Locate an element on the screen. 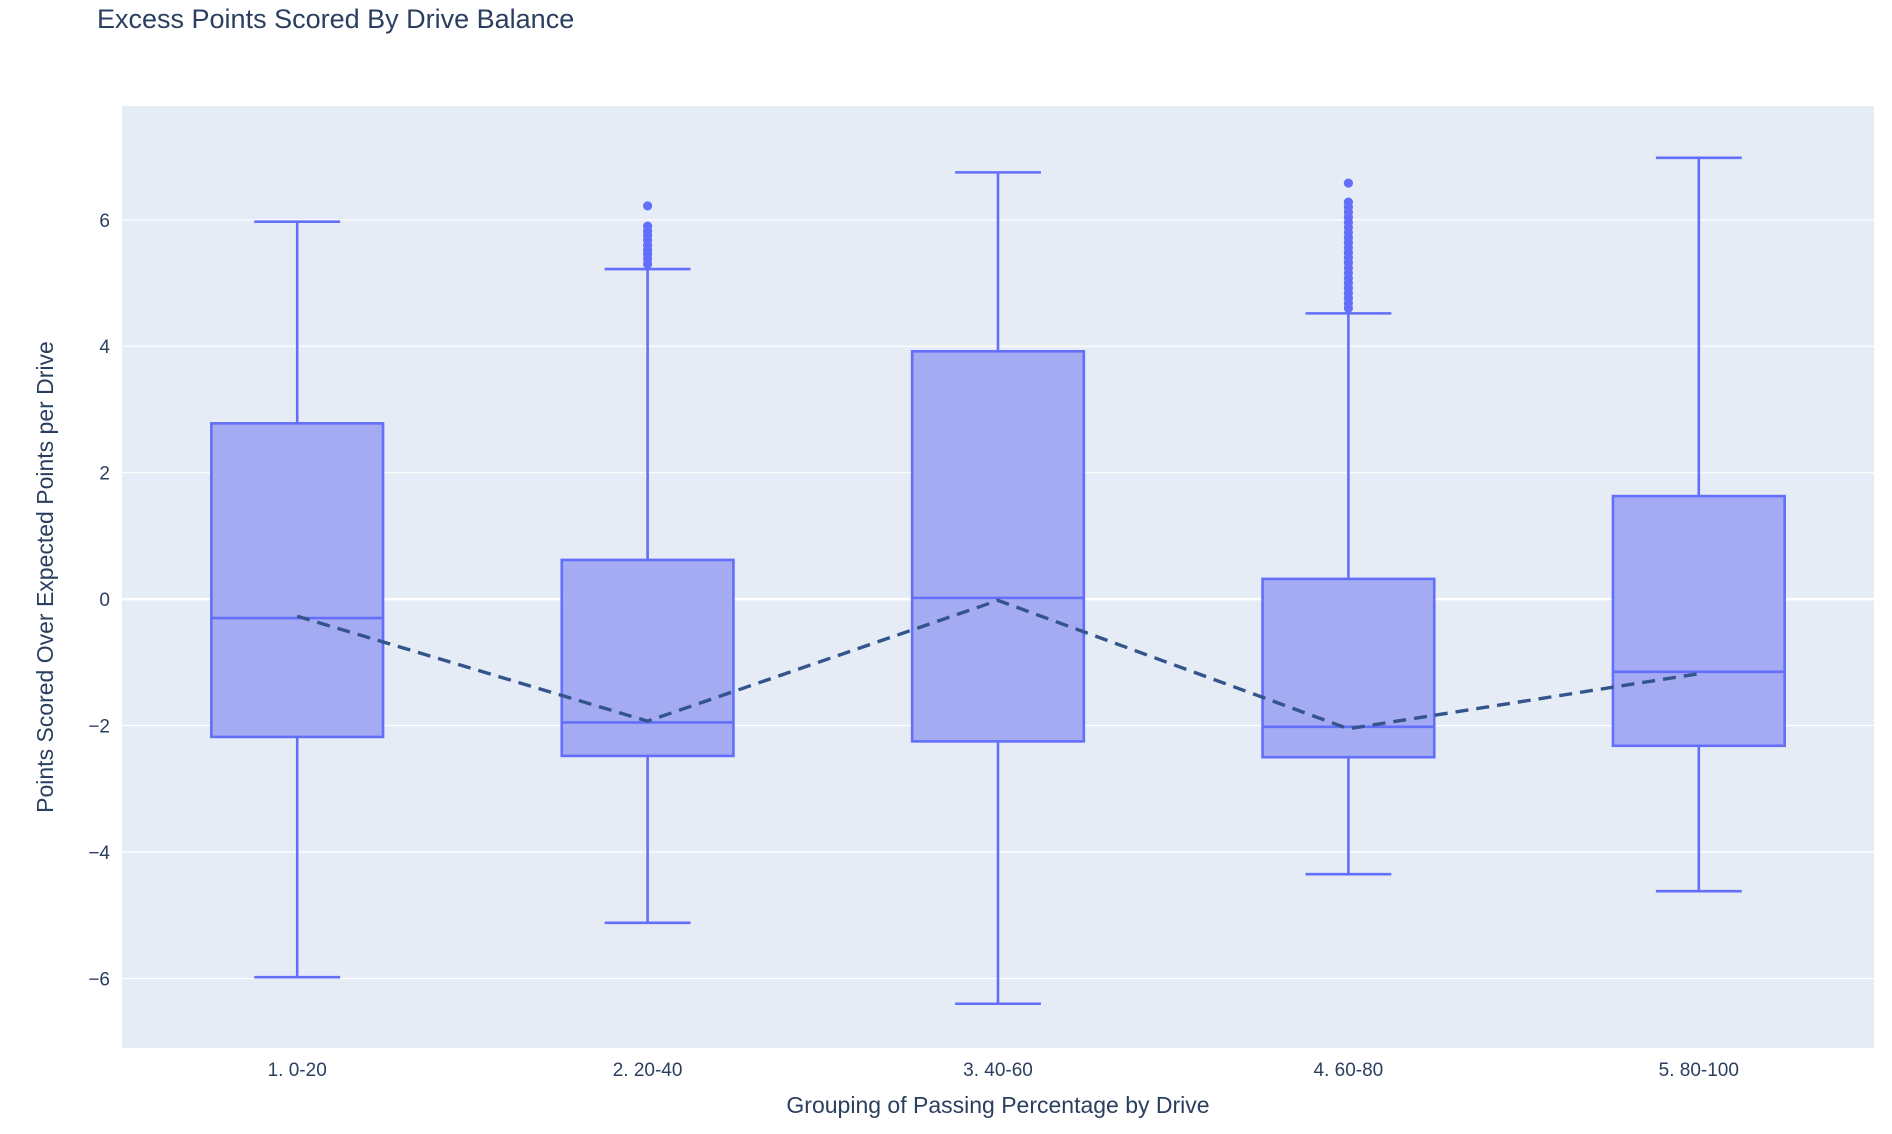 The height and width of the screenshot is (1134, 1892). mean-line-series is located at coordinates (998, 664).